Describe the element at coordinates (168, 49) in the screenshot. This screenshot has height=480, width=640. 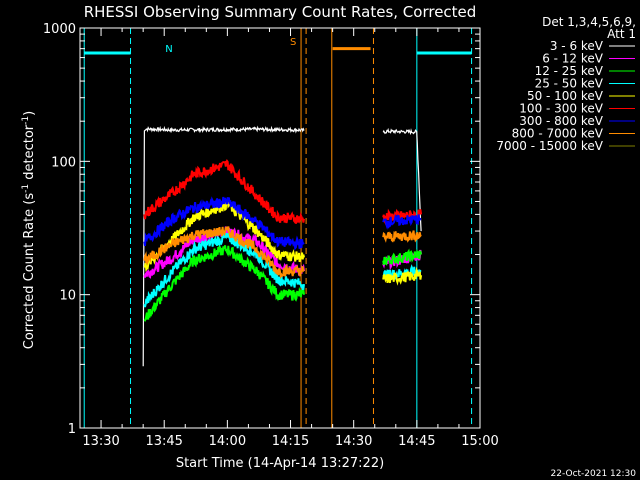
I see `night-label: N` at that location.